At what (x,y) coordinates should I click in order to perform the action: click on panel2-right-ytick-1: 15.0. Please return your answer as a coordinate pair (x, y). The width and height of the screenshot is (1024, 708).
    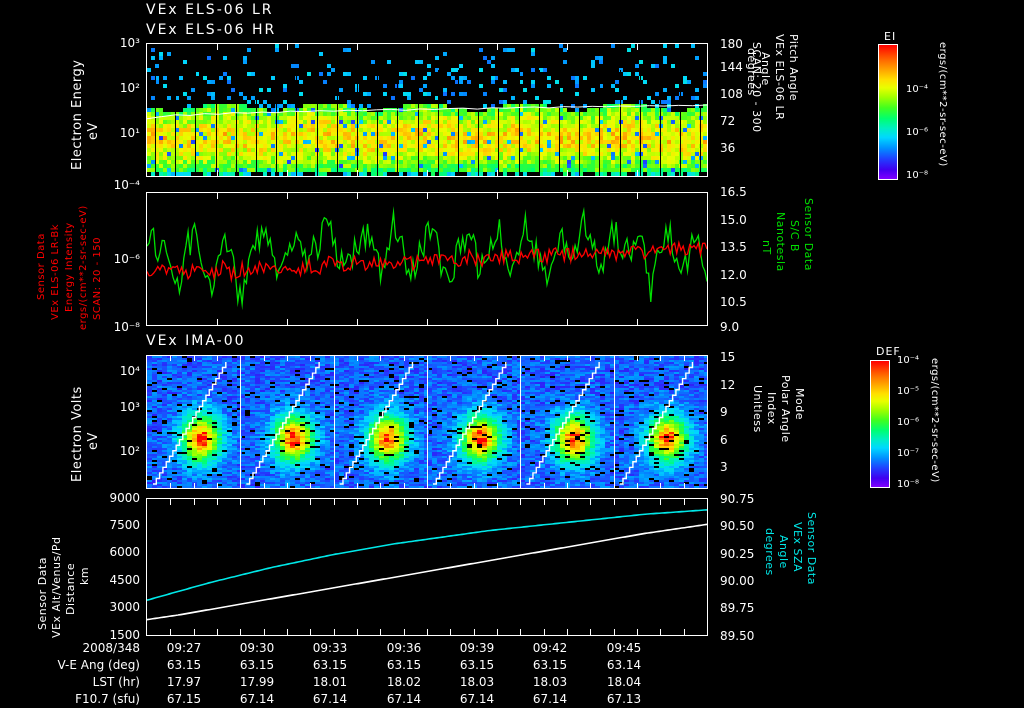
    Looking at the image, I should click on (733, 220).